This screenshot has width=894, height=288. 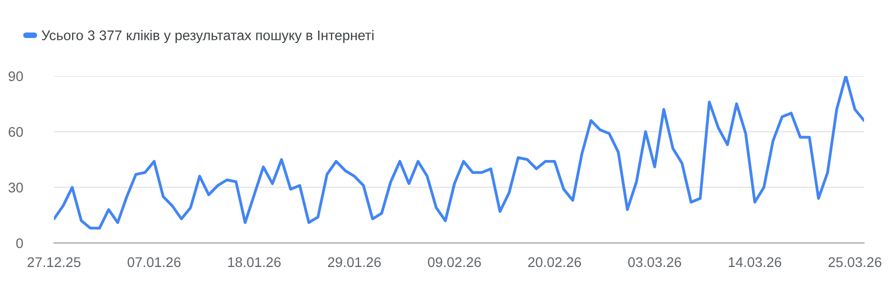 What do you see at coordinates (54, 262) in the screenshot?
I see `x-tick-label: 27.12.25` at bounding box center [54, 262].